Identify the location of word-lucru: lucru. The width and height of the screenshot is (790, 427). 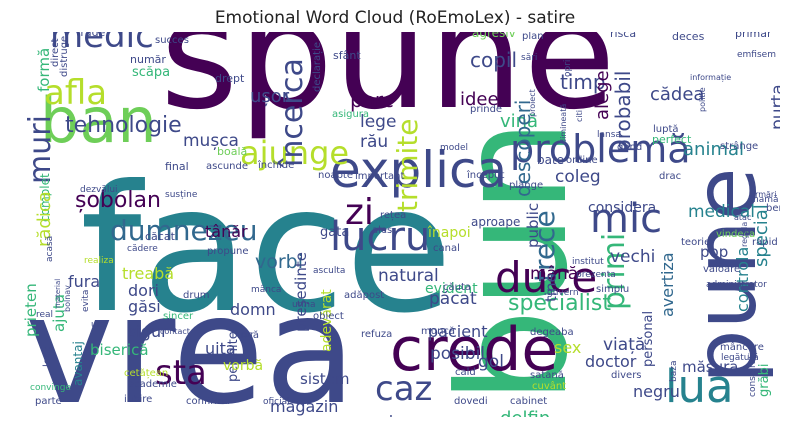
(380, 237).